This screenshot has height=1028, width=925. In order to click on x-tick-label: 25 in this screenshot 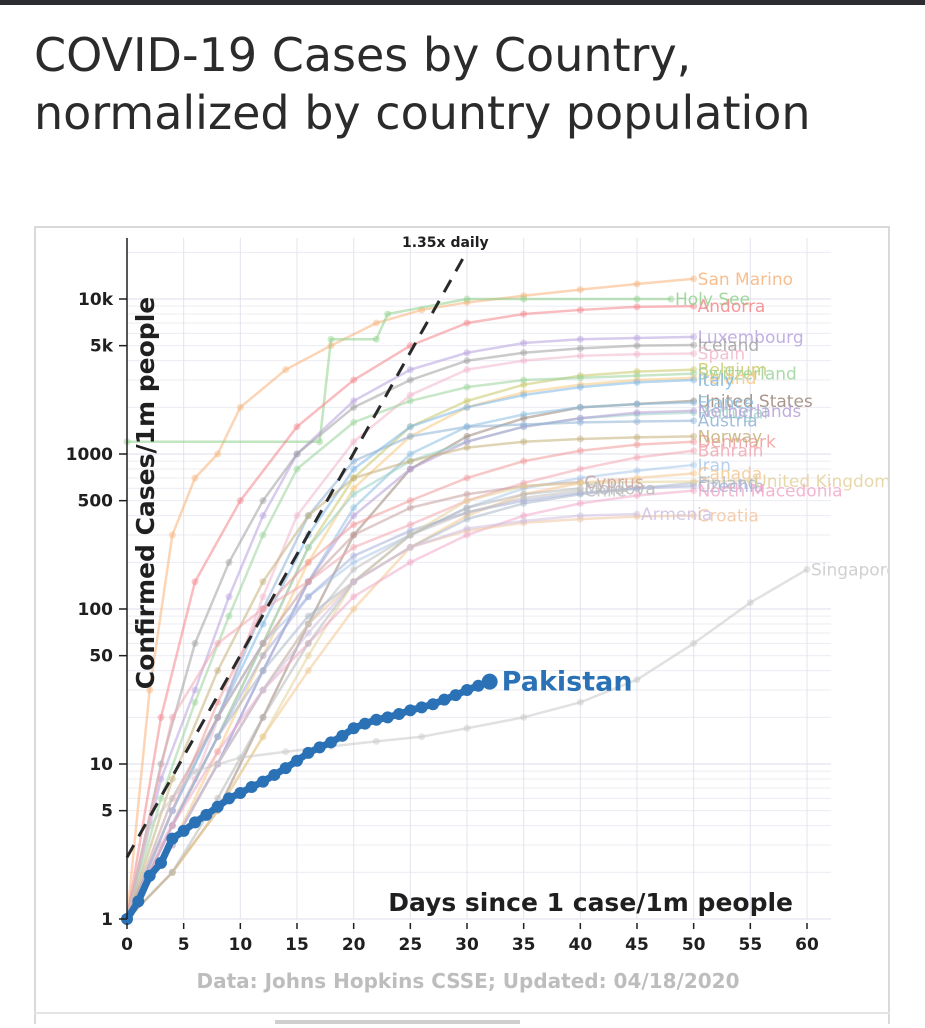, I will do `click(410, 945)`.